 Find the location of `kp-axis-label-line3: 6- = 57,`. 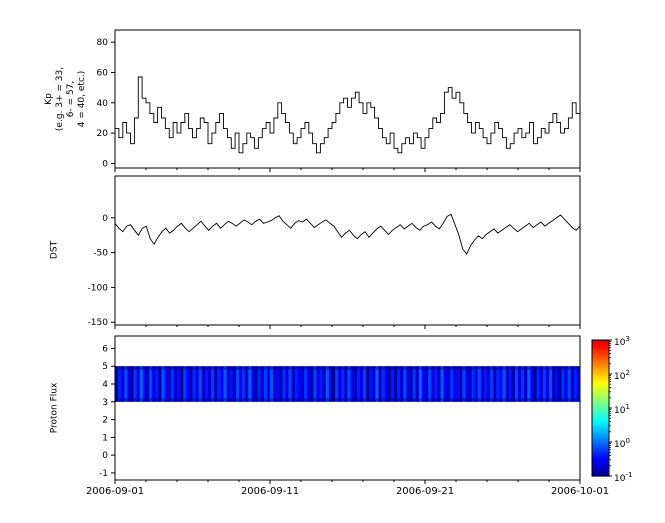

kp-axis-label-line3: 6- = 57, is located at coordinates (71, 99).